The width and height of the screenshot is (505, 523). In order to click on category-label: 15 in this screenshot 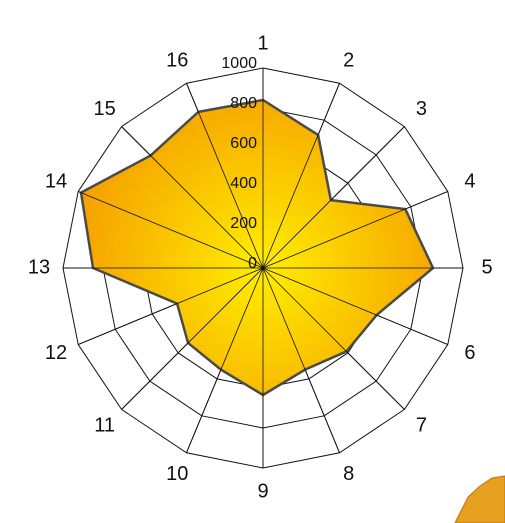, I will do `click(104, 109)`.